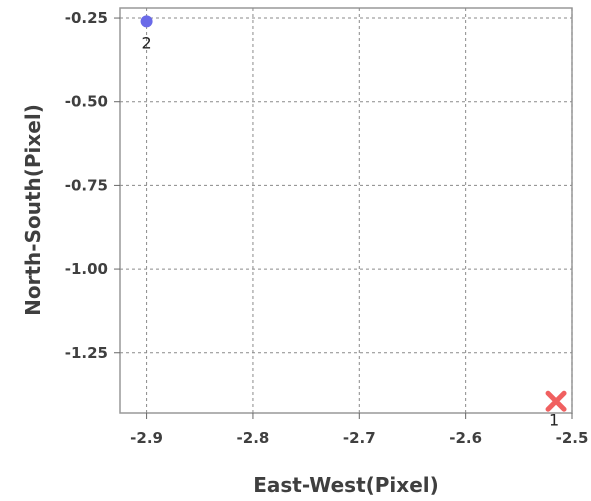 The image size is (591, 501). What do you see at coordinates (86, 18) in the screenshot?
I see `y-tick-label: -0.25` at bounding box center [86, 18].